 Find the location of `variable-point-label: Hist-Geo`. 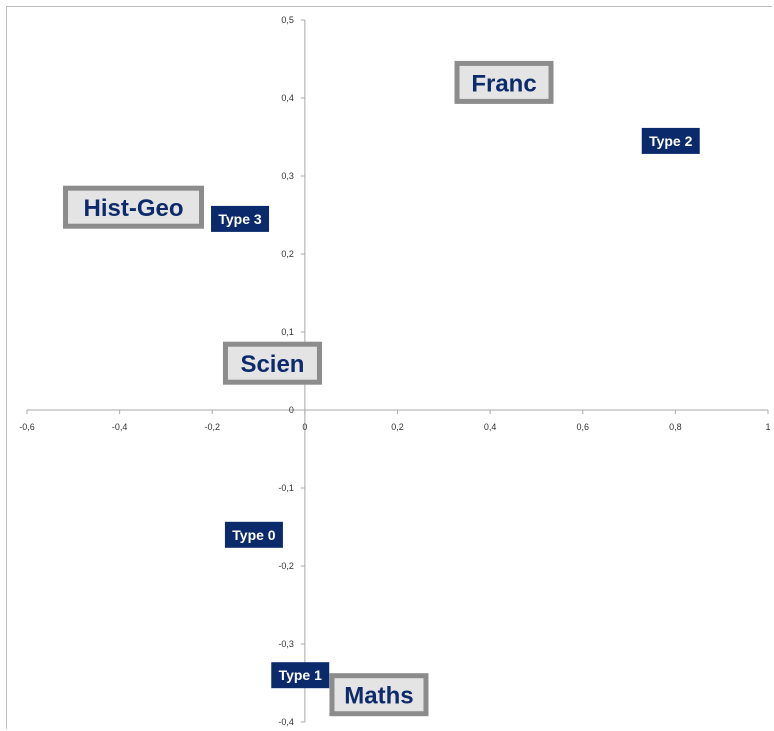

variable-point-label: Hist-Geo is located at coordinates (134, 208).